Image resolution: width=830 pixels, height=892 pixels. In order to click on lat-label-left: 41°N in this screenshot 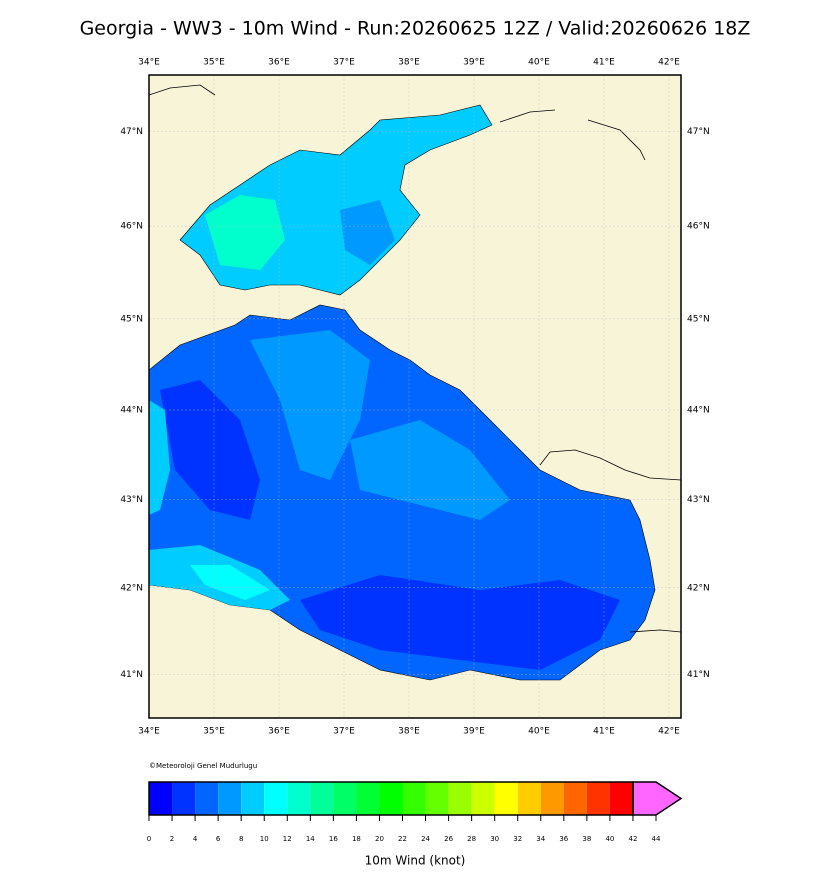, I will do `click(131, 675)`.